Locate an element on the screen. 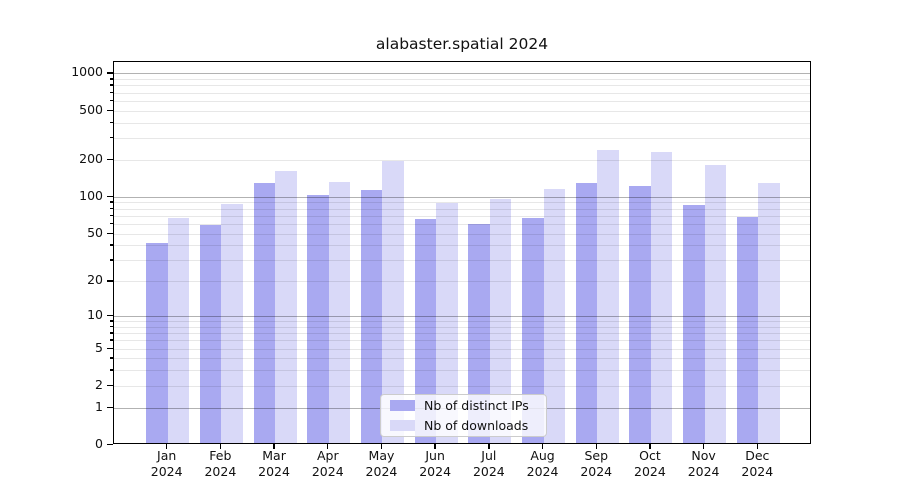 The height and width of the screenshot is (500, 900). x-tick-feb is located at coordinates (220, 446).